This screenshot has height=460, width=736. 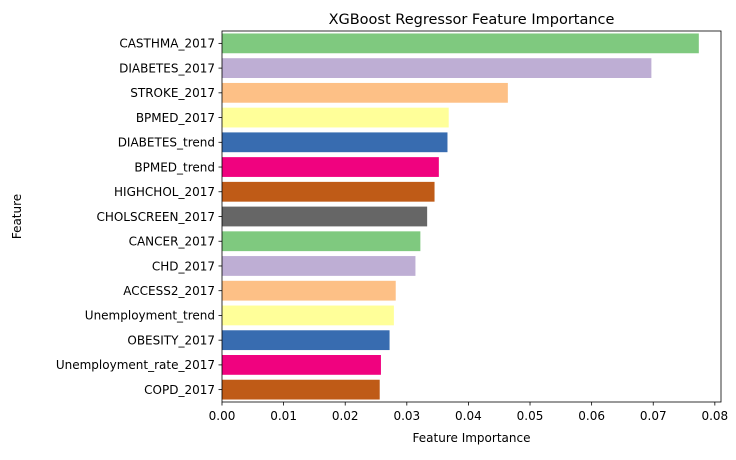 I want to click on y-tick-label: BPMED_trend, so click(x=174, y=167).